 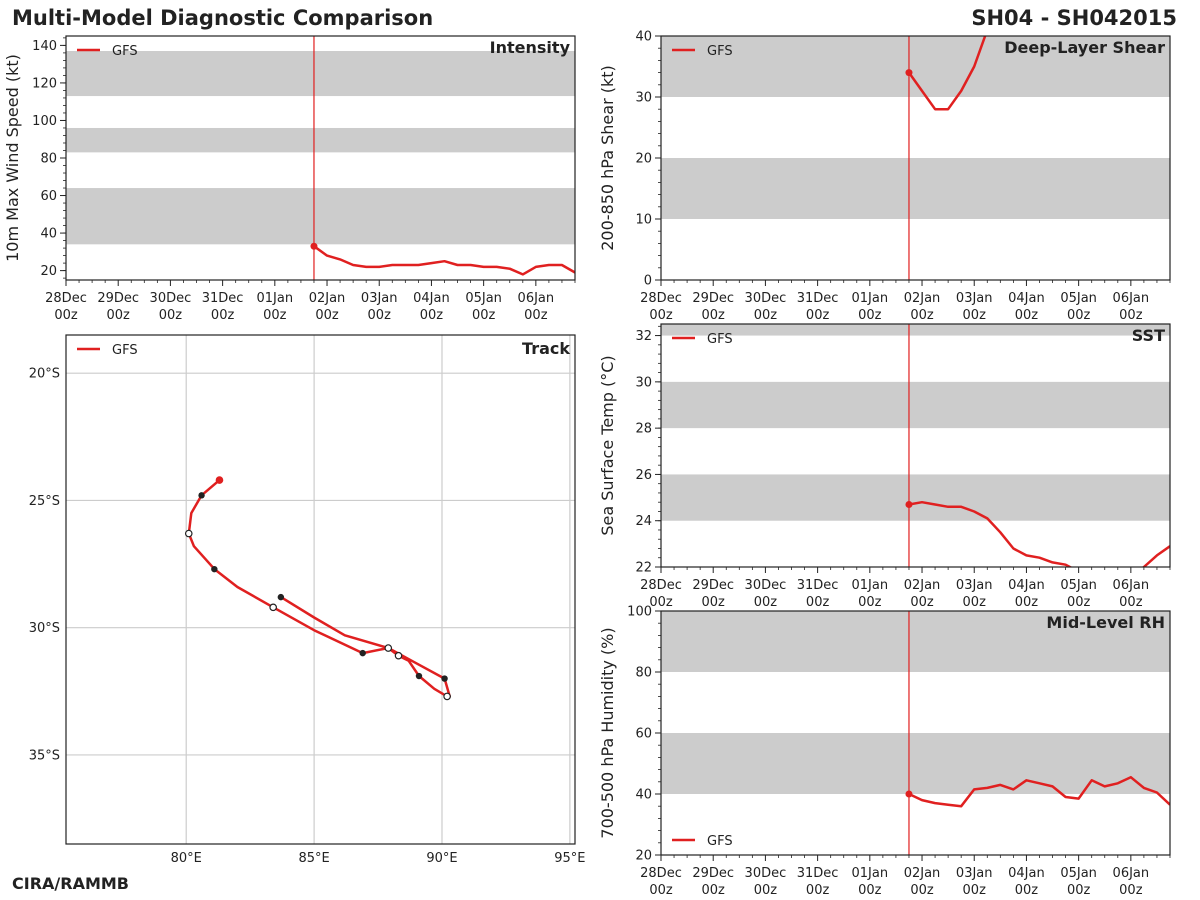 What do you see at coordinates (48, 196) in the screenshot?
I see `intensity-ytick-label: 60` at bounding box center [48, 196].